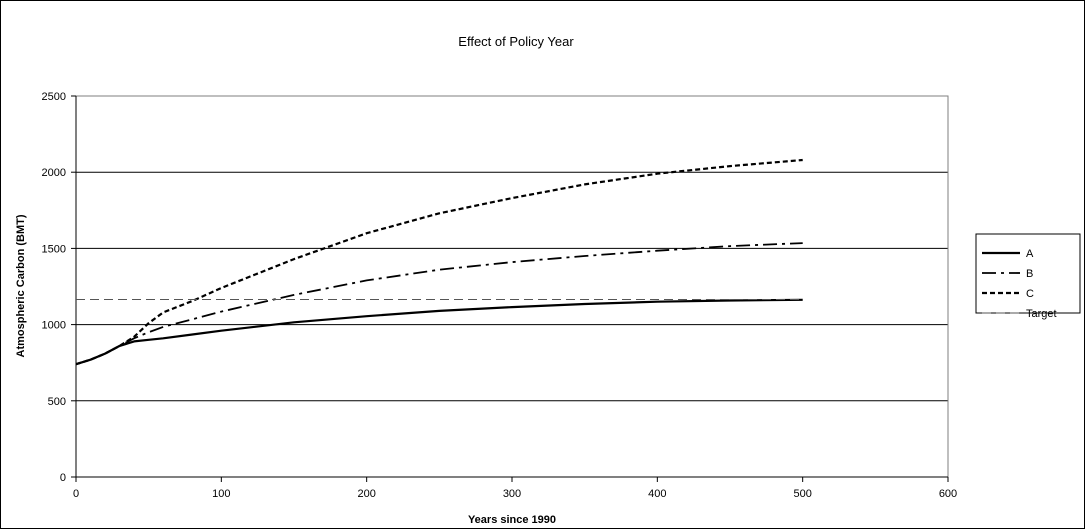 The height and width of the screenshot is (529, 1085). Describe the element at coordinates (948, 494) in the screenshot. I see `x-tick-label: 600` at that location.